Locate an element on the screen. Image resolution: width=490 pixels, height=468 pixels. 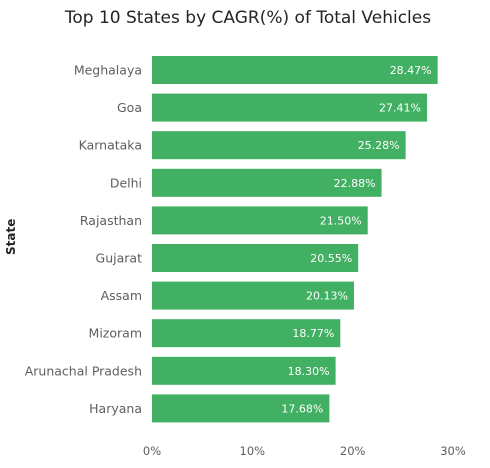
data-label: 20.13% is located at coordinates (327, 296).